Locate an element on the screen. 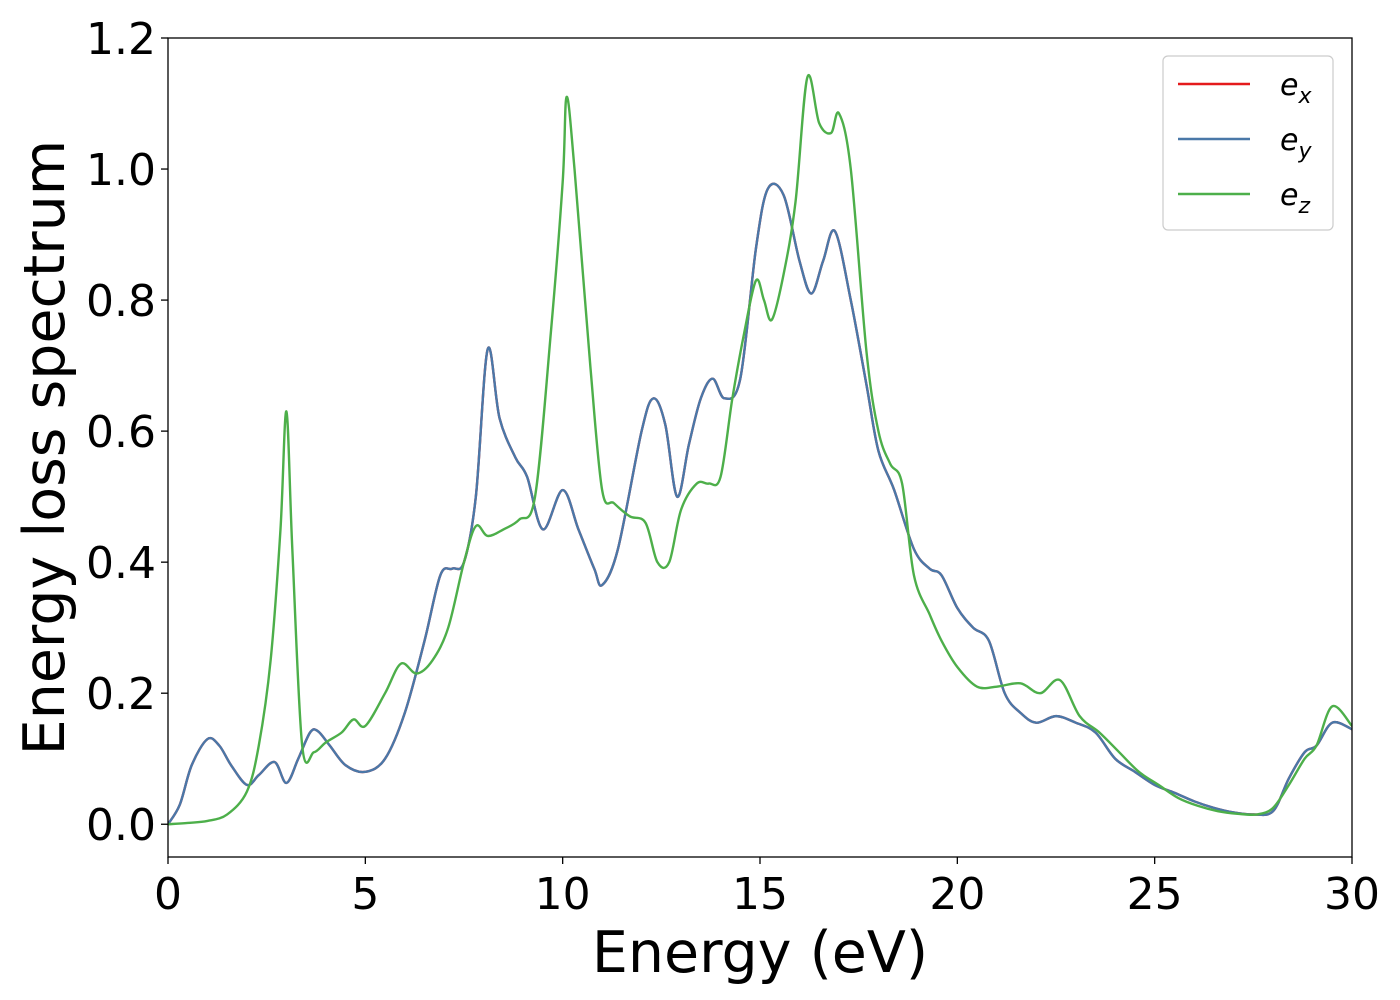 Image resolution: width=1400 pixels, height=1000 pixels. y-axis-ticks: 0.0 0.2 0.4 0.6 0.8 1.0 1.2 is located at coordinates (127, 432).